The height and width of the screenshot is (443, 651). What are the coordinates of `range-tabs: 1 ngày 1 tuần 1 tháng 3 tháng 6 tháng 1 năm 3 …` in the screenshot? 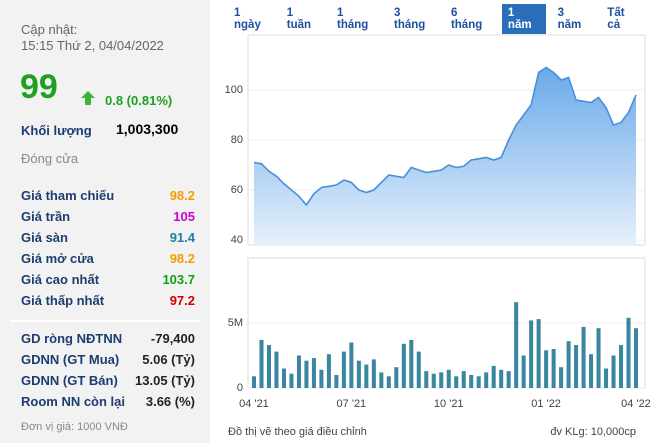 It's located at (439, 19).